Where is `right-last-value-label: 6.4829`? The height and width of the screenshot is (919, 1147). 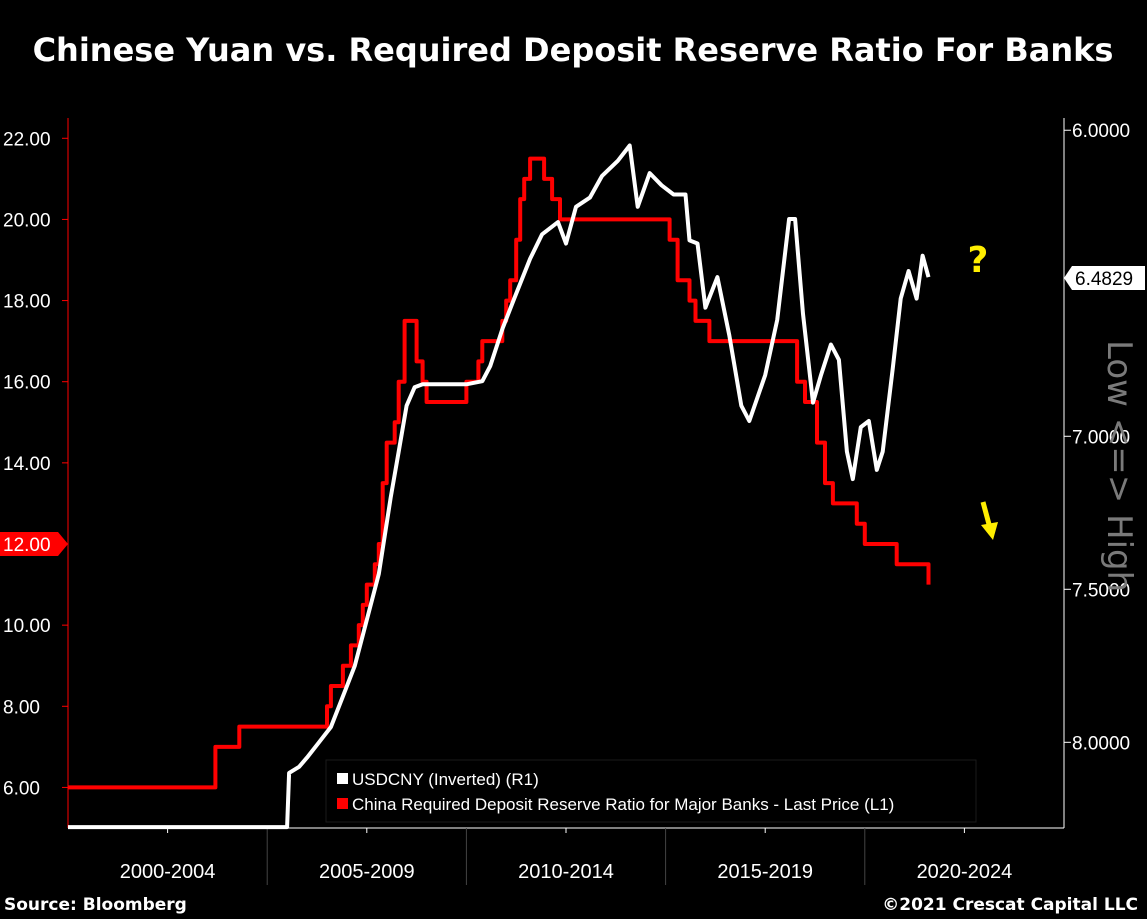
right-last-value-label: 6.4829 is located at coordinates (1104, 279).